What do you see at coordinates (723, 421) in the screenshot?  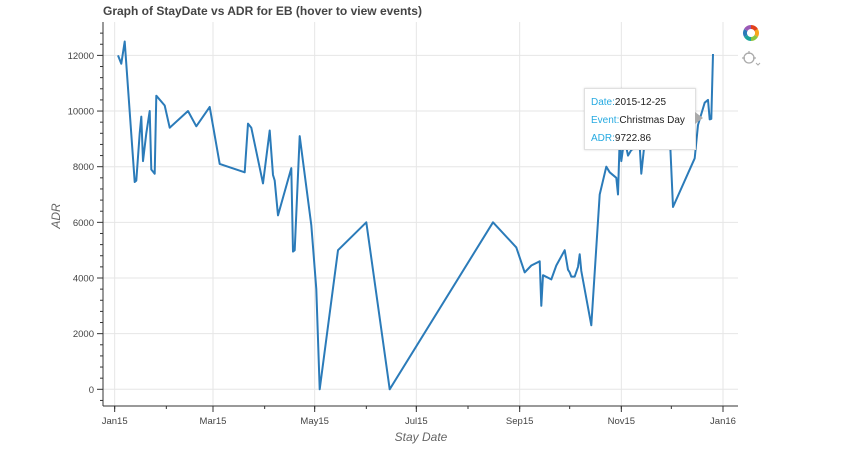 I see `x-tick-label: Jan16` at bounding box center [723, 421].